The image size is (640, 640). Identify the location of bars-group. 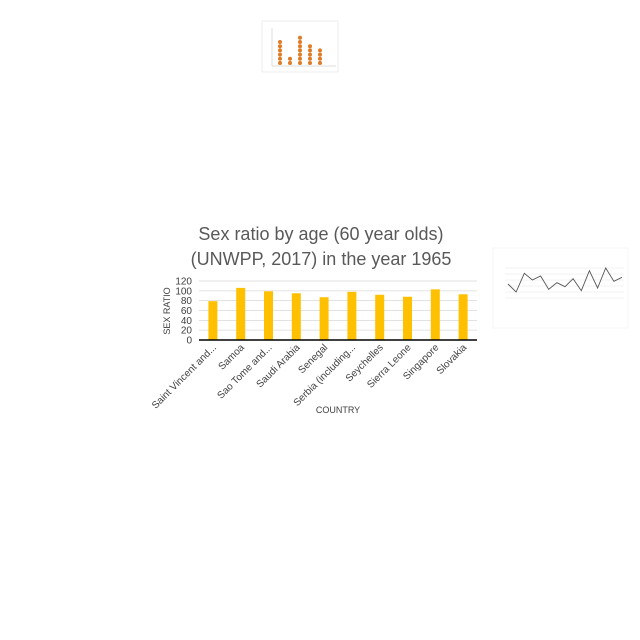
(338, 313).